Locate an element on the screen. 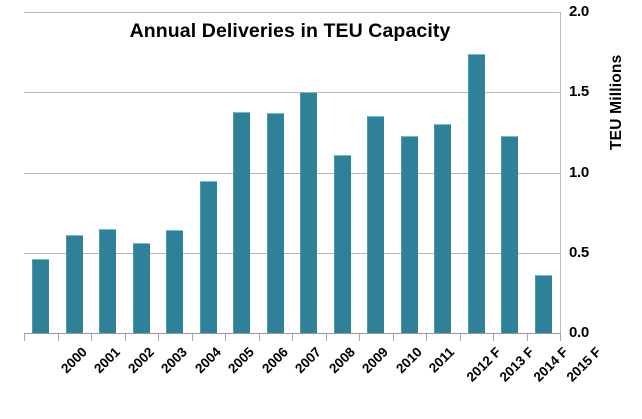 The image size is (642, 419). y-axis-tick-label: 0.0 is located at coordinates (579, 332).